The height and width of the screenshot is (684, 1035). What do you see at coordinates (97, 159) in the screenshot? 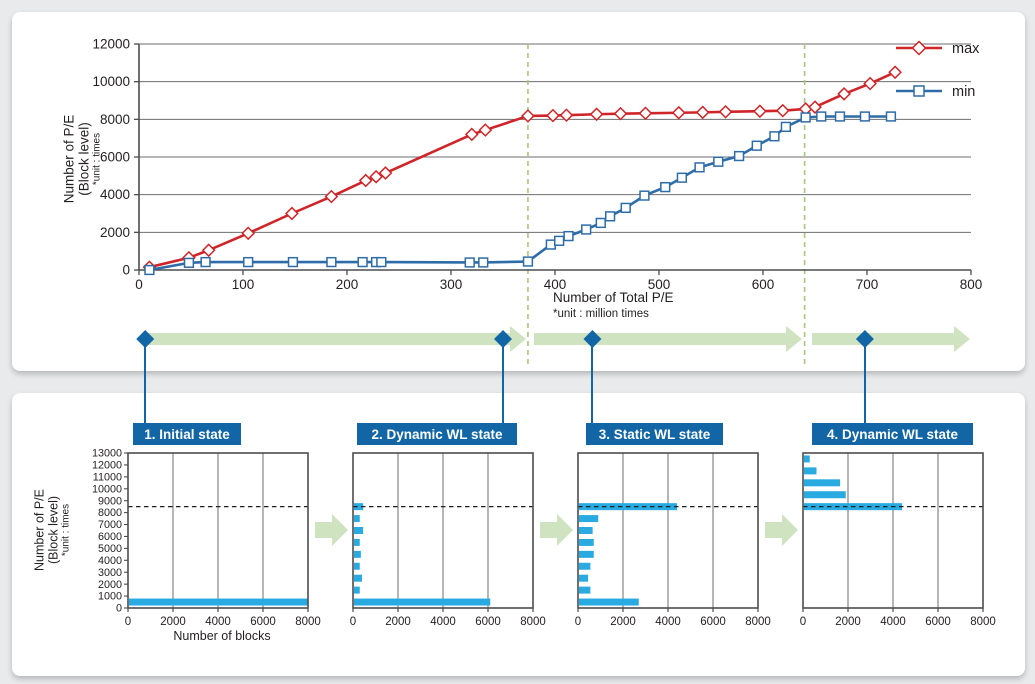
I see `y-axis-unit: *unit : times` at bounding box center [97, 159].